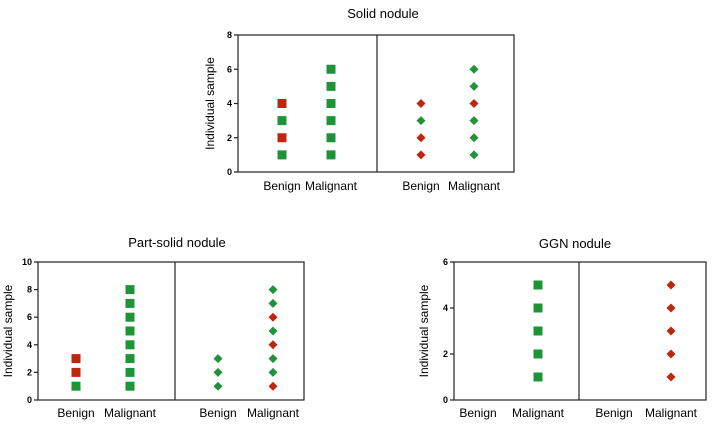 Image resolution: width=718 pixels, height=430 pixels. What do you see at coordinates (177, 242) in the screenshot?
I see `chart-title: Part-solid nodule` at bounding box center [177, 242].